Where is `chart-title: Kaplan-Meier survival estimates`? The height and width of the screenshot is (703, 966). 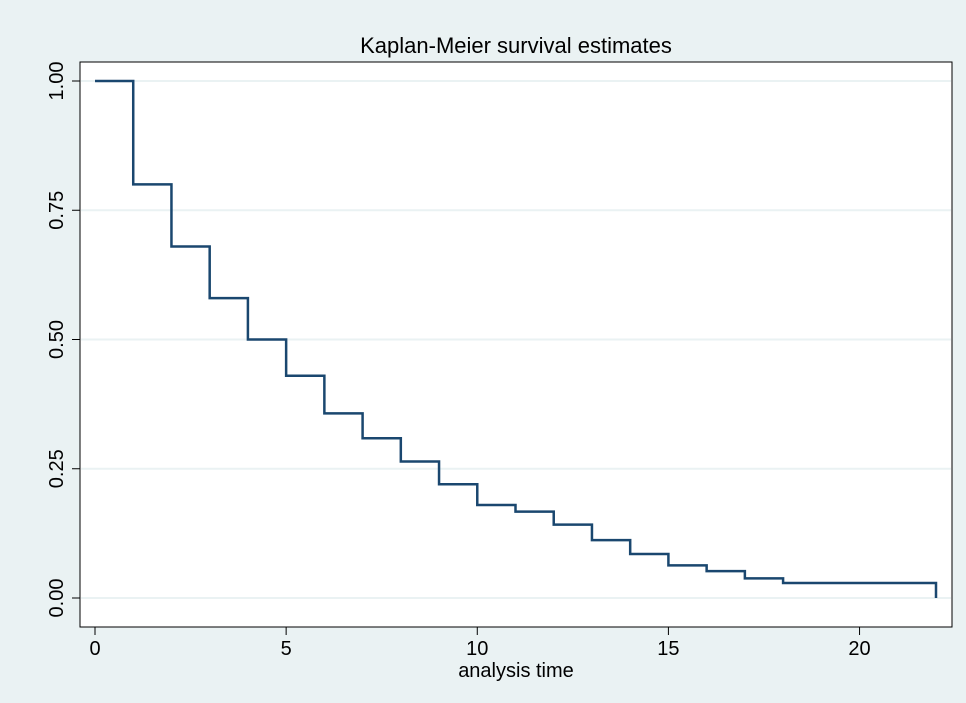
chart-title: Kaplan-Meier survival estimates is located at coordinates (516, 45).